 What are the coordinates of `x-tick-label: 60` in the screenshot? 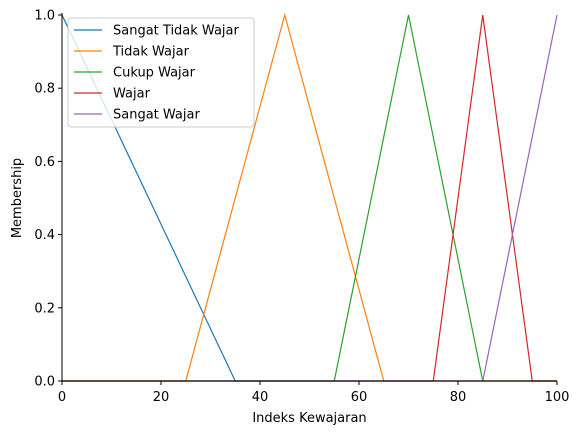 It's located at (359, 397).